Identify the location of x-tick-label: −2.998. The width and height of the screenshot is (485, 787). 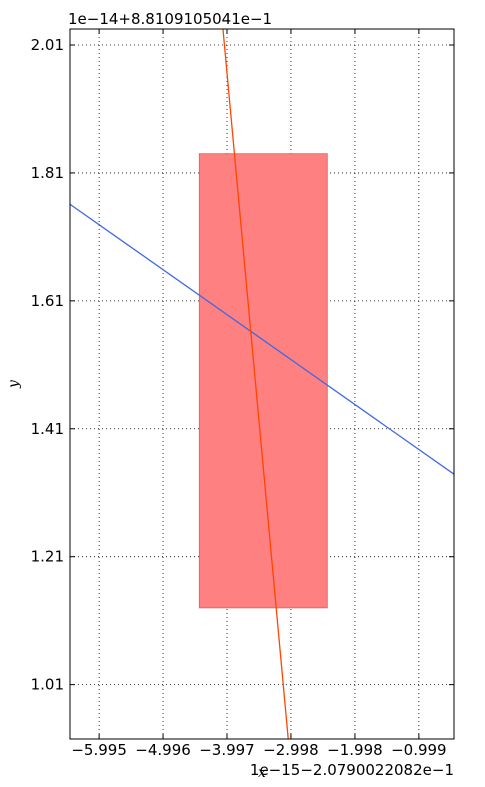
(291, 750).